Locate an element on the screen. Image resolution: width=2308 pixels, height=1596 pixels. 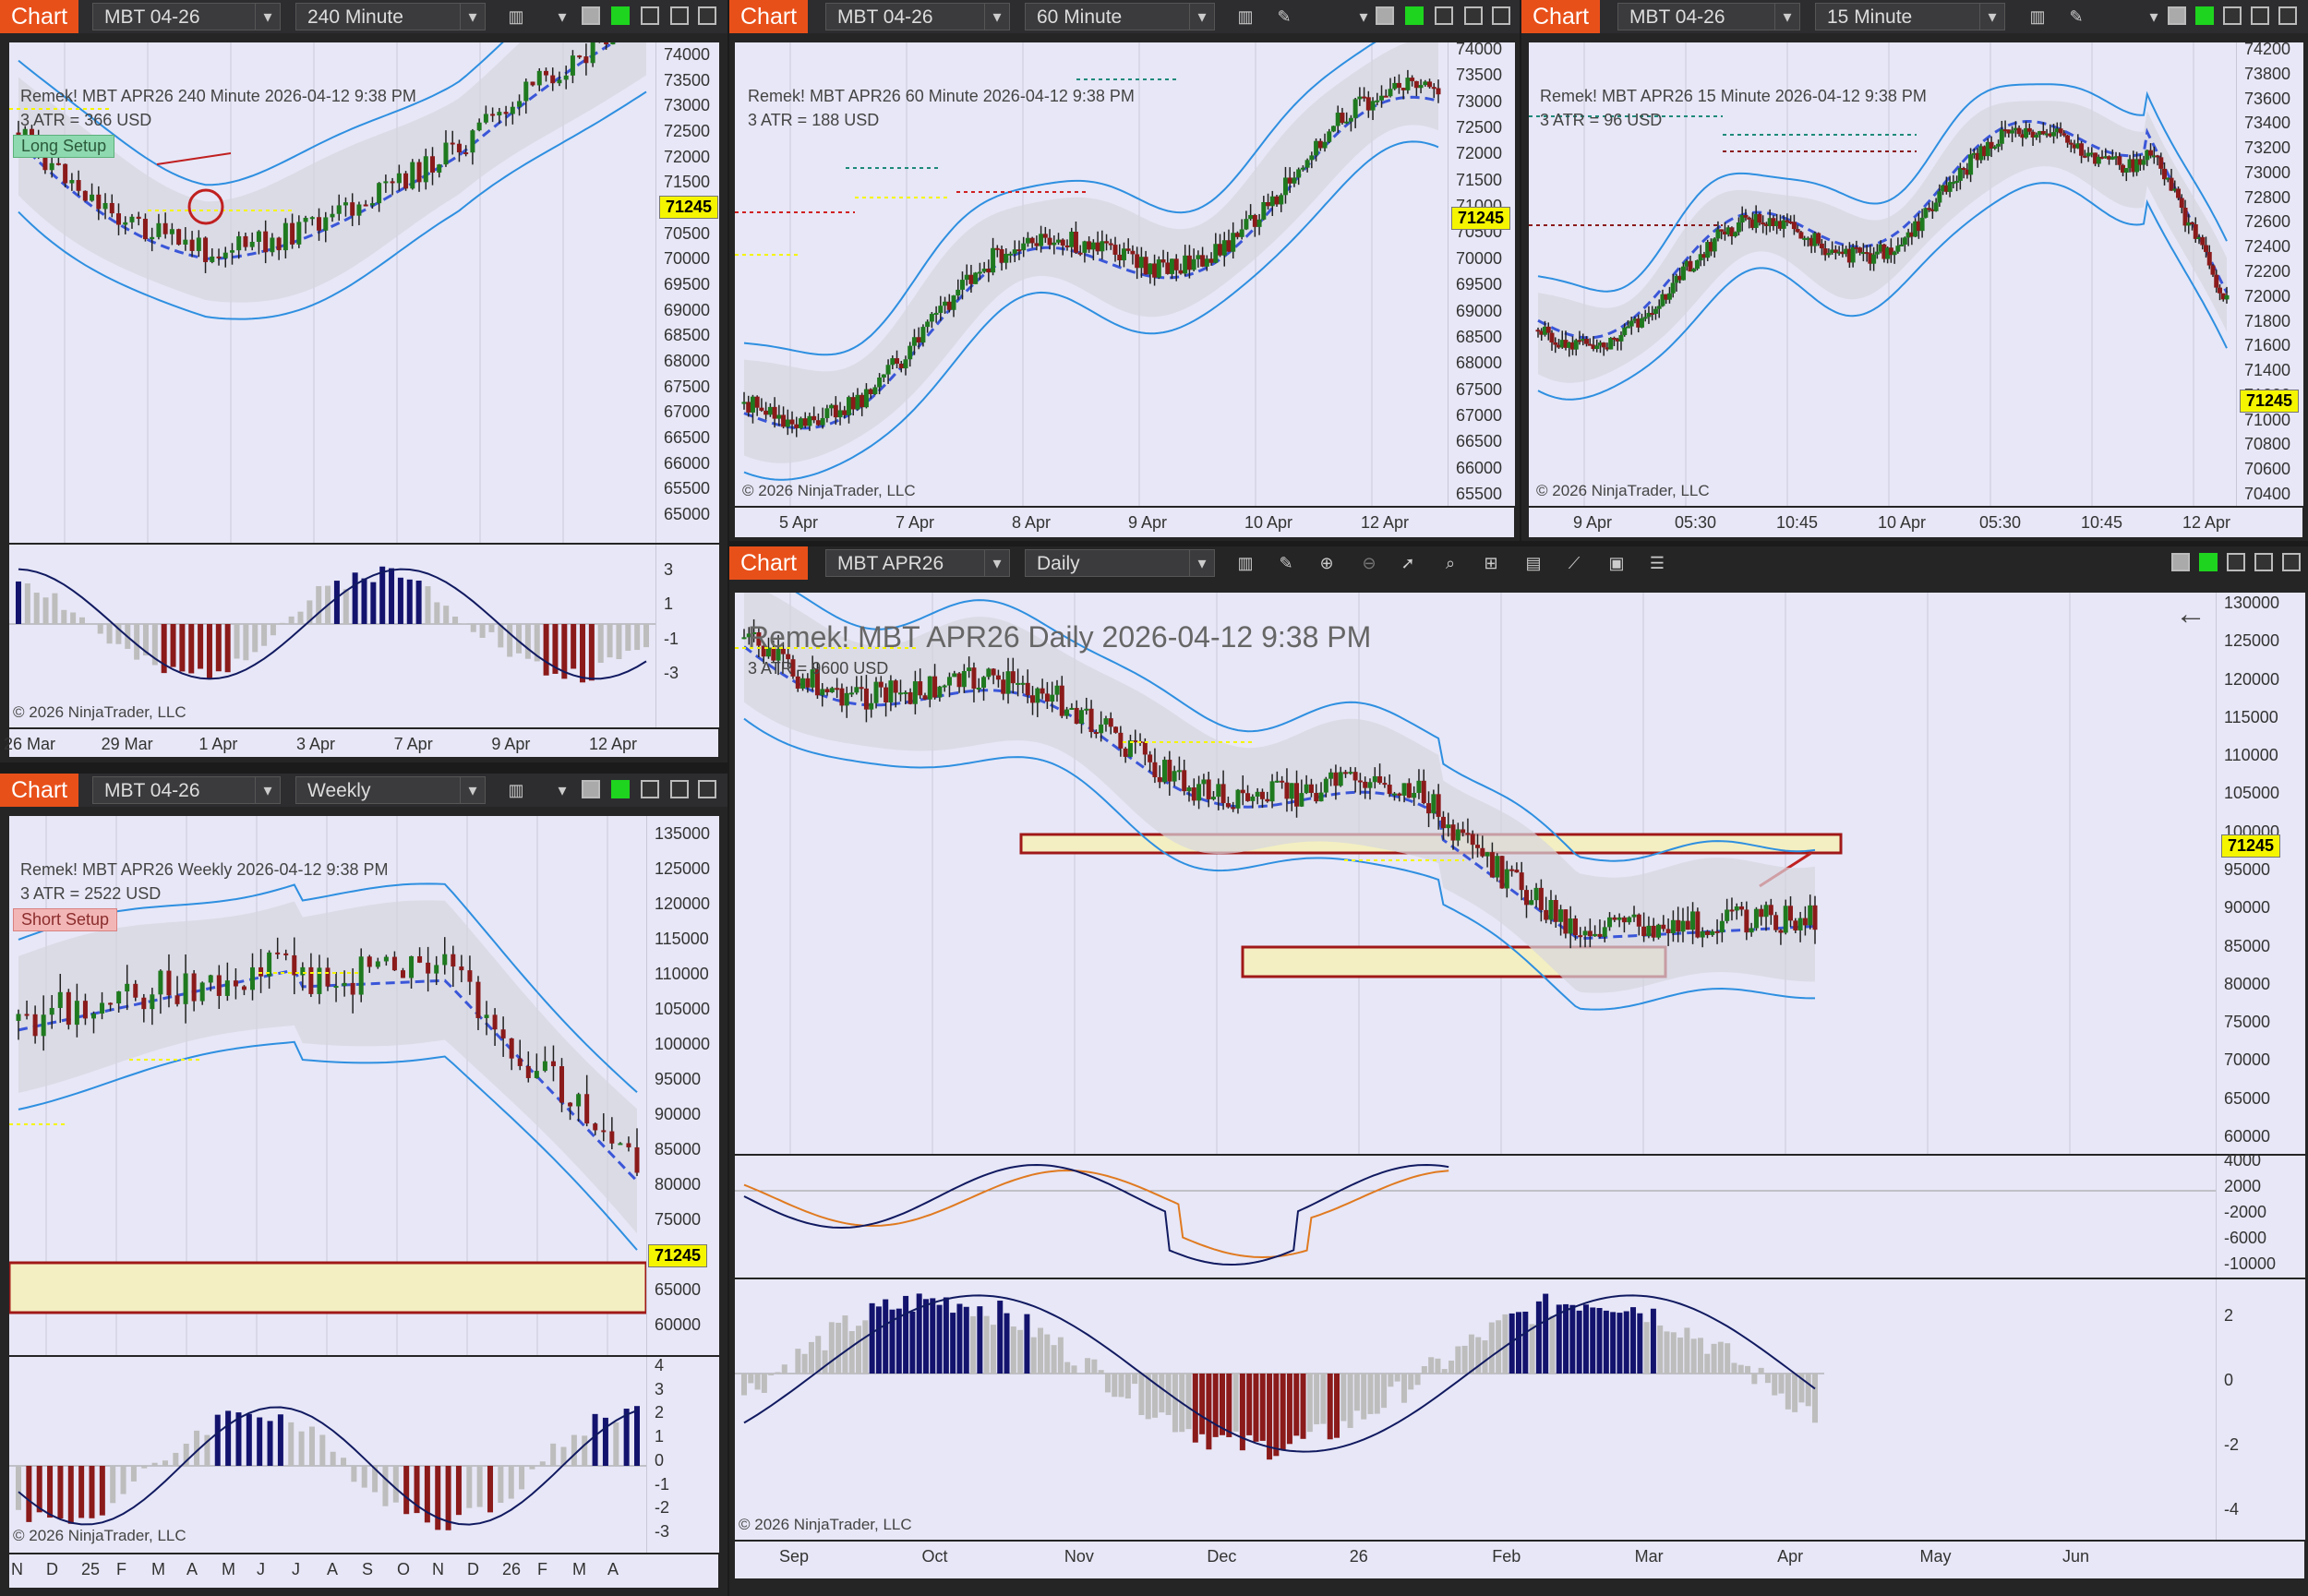
oscillator-pane: 2 0 -2 -4 © 2026 NinjaTrader, LLC is located at coordinates (1520, 1409).